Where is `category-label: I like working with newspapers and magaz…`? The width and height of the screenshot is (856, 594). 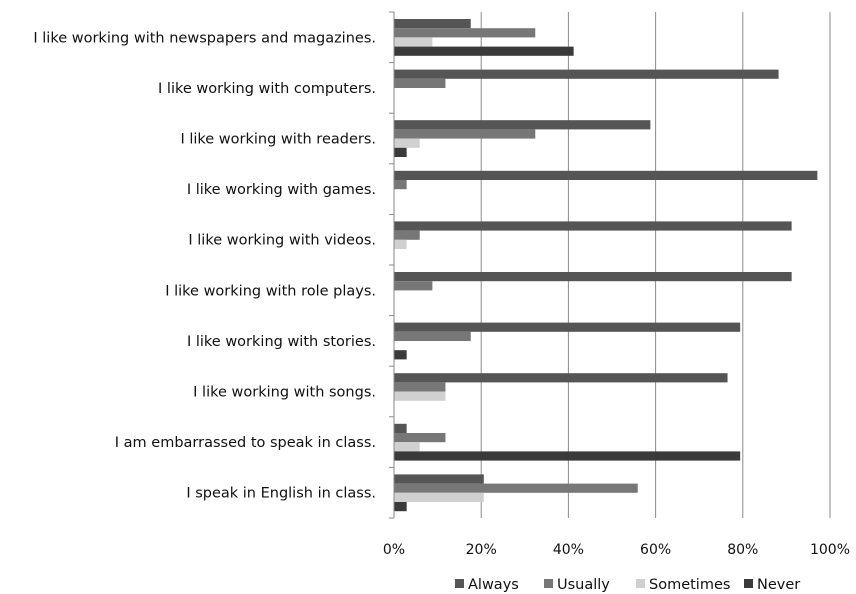 category-label: I like working with newspapers and magaz… is located at coordinates (204, 38).